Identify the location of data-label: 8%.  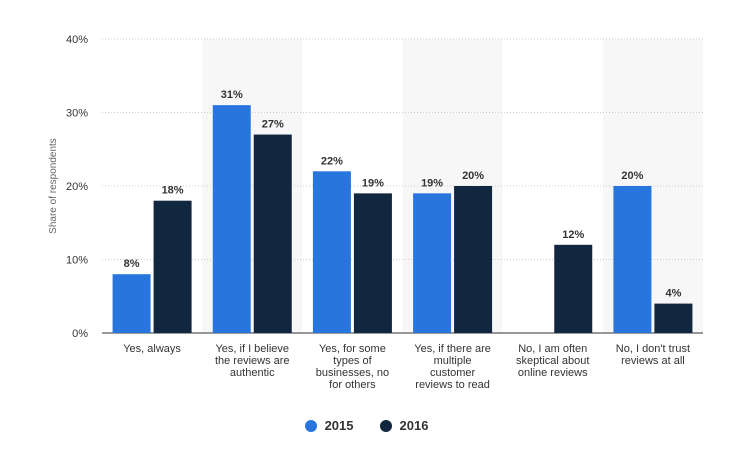
(132, 264).